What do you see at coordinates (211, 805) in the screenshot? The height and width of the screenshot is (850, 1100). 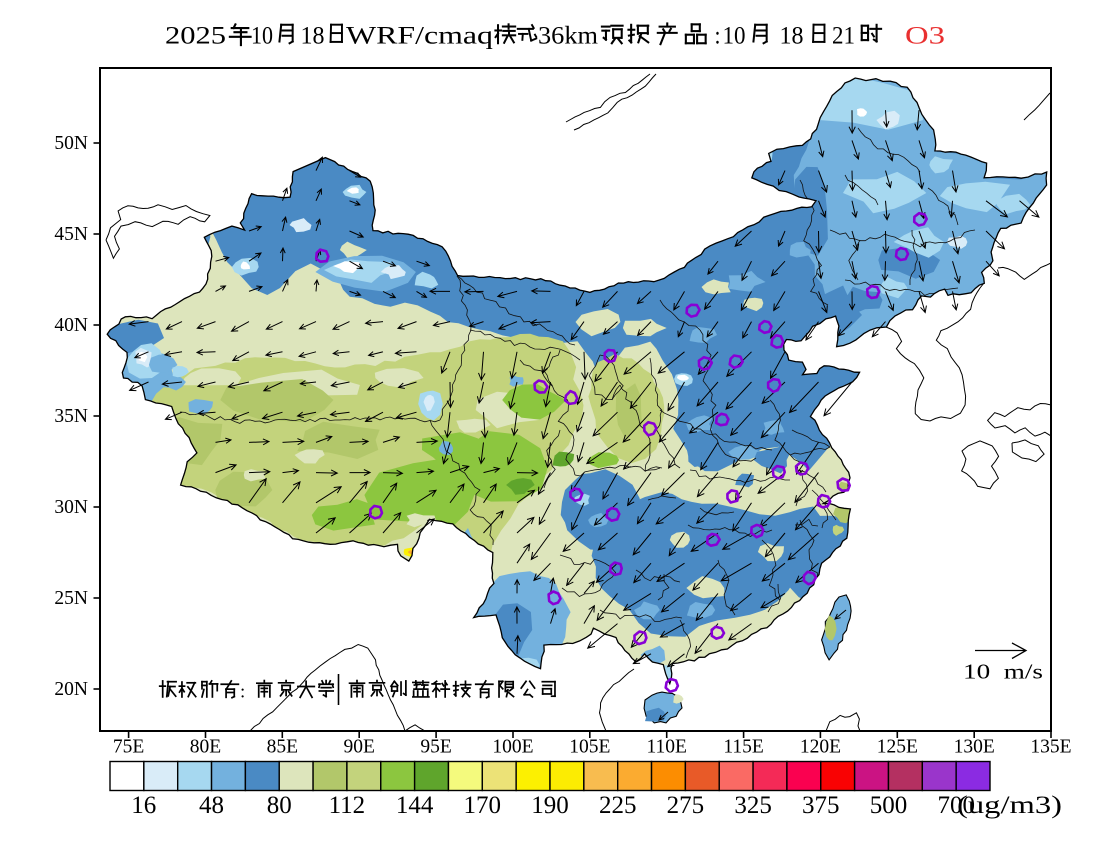 I see `svg-text: 48` at bounding box center [211, 805].